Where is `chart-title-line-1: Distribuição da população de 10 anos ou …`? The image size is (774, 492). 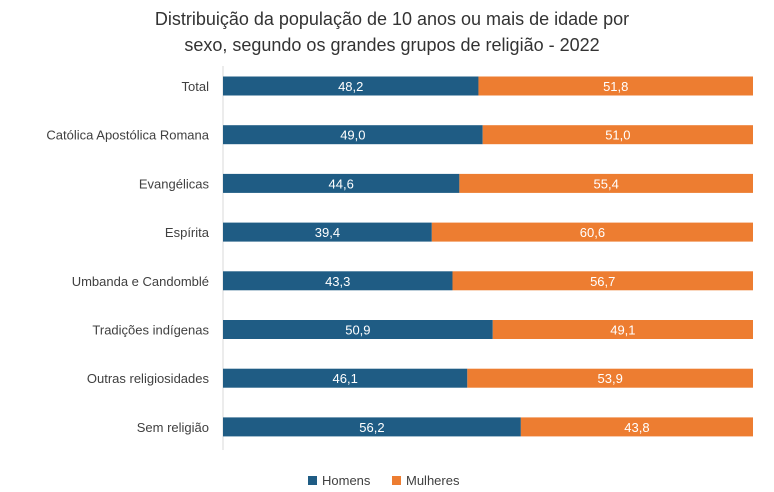 chart-title-line-1: Distribuição da população de 10 anos ou … is located at coordinates (392, 19).